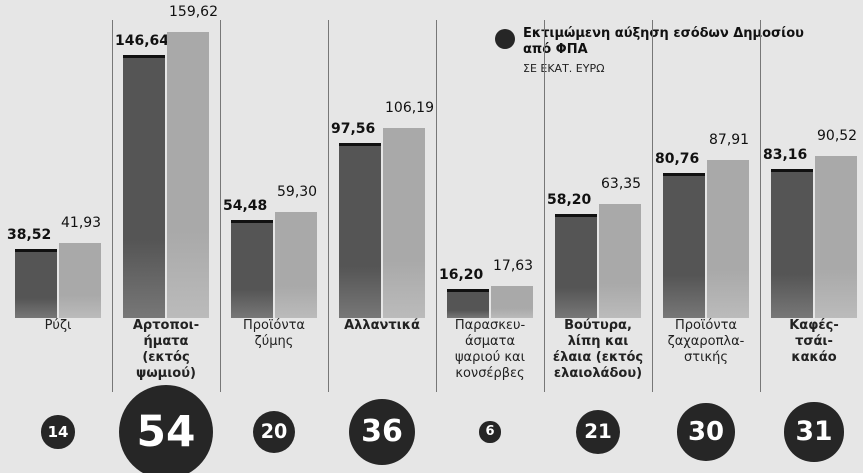  Describe the element at coordinates (245, 206) in the screenshot. I see `value-label: 54,48` at that location.